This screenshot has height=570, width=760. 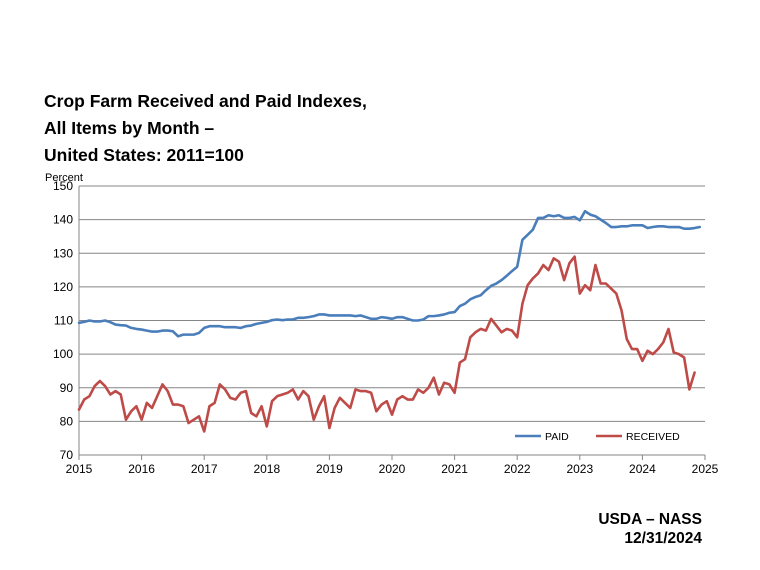 I want to click on x-tick-label: 2023, so click(x=579, y=469).